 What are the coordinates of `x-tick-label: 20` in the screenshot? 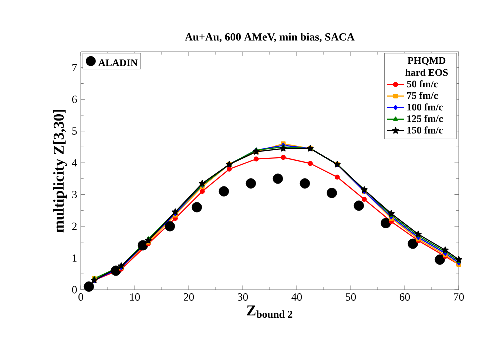 It's located at (189, 297).